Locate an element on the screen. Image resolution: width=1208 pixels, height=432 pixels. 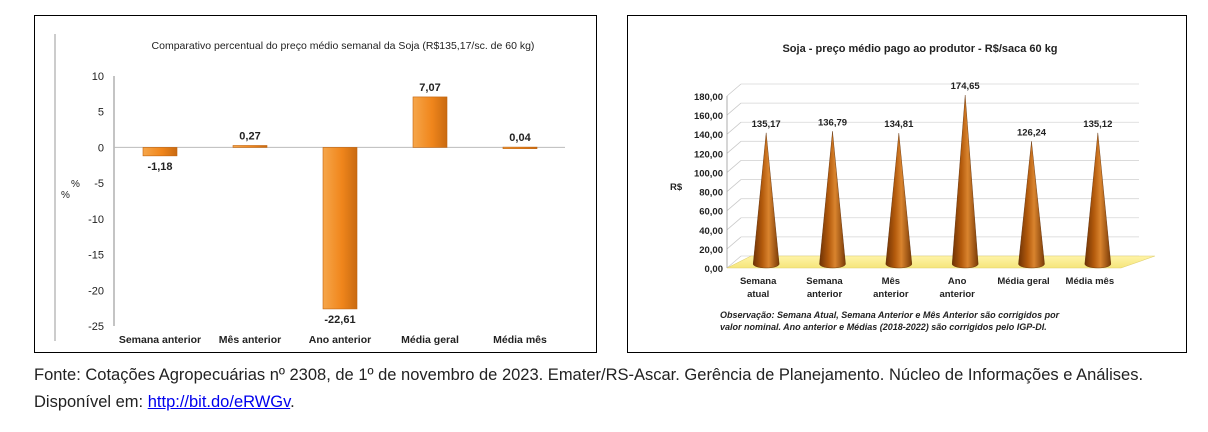
y-tick-label: -20 is located at coordinates (96, 291).